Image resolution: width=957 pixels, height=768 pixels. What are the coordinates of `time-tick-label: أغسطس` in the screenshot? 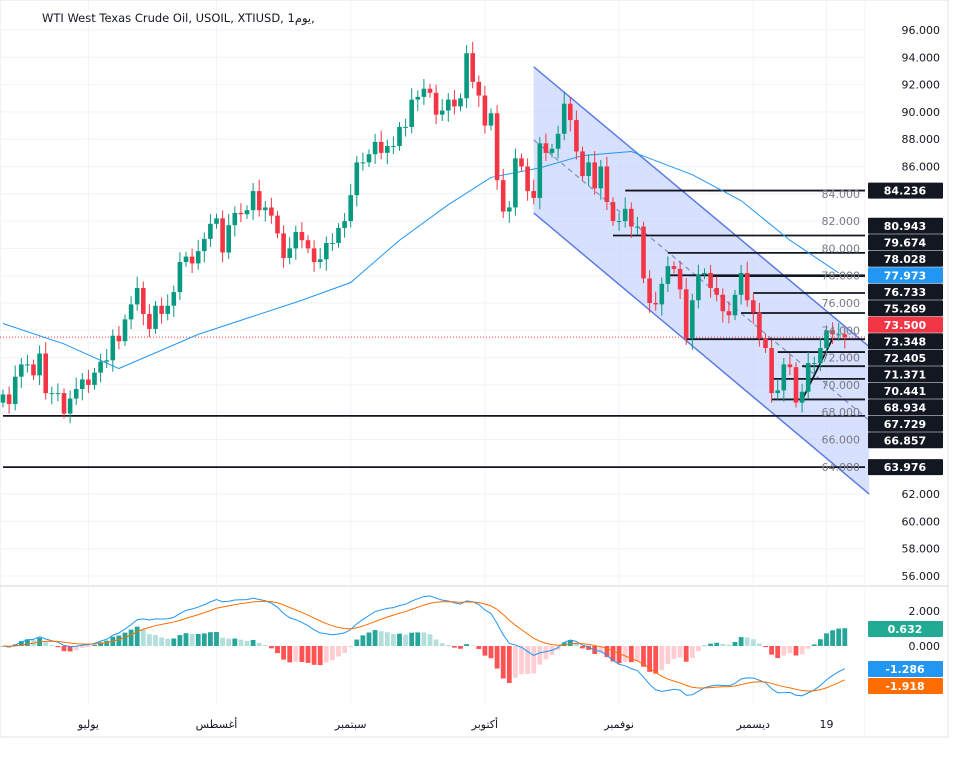 It's located at (217, 724).